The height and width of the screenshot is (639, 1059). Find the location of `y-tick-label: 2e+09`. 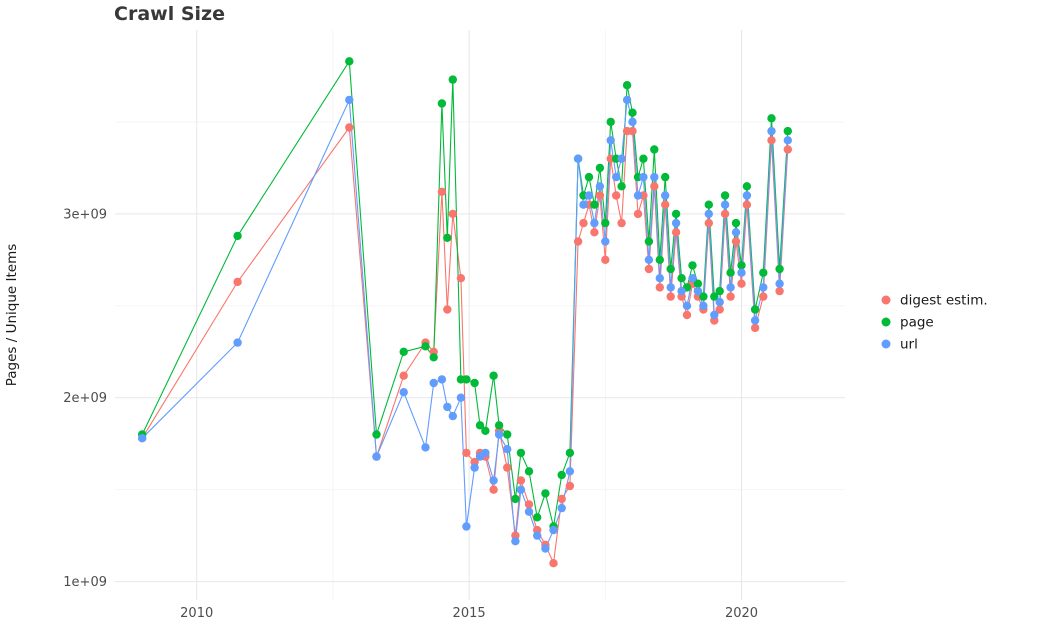

y-tick-label: 2e+09 is located at coordinates (85, 398).